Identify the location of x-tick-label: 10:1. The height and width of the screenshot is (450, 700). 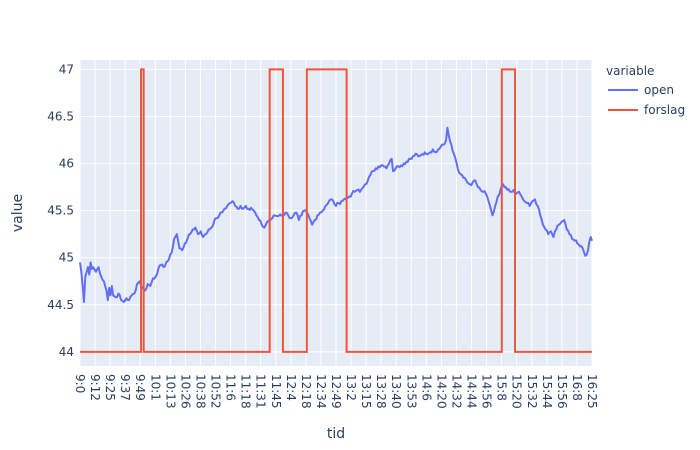
(155, 387).